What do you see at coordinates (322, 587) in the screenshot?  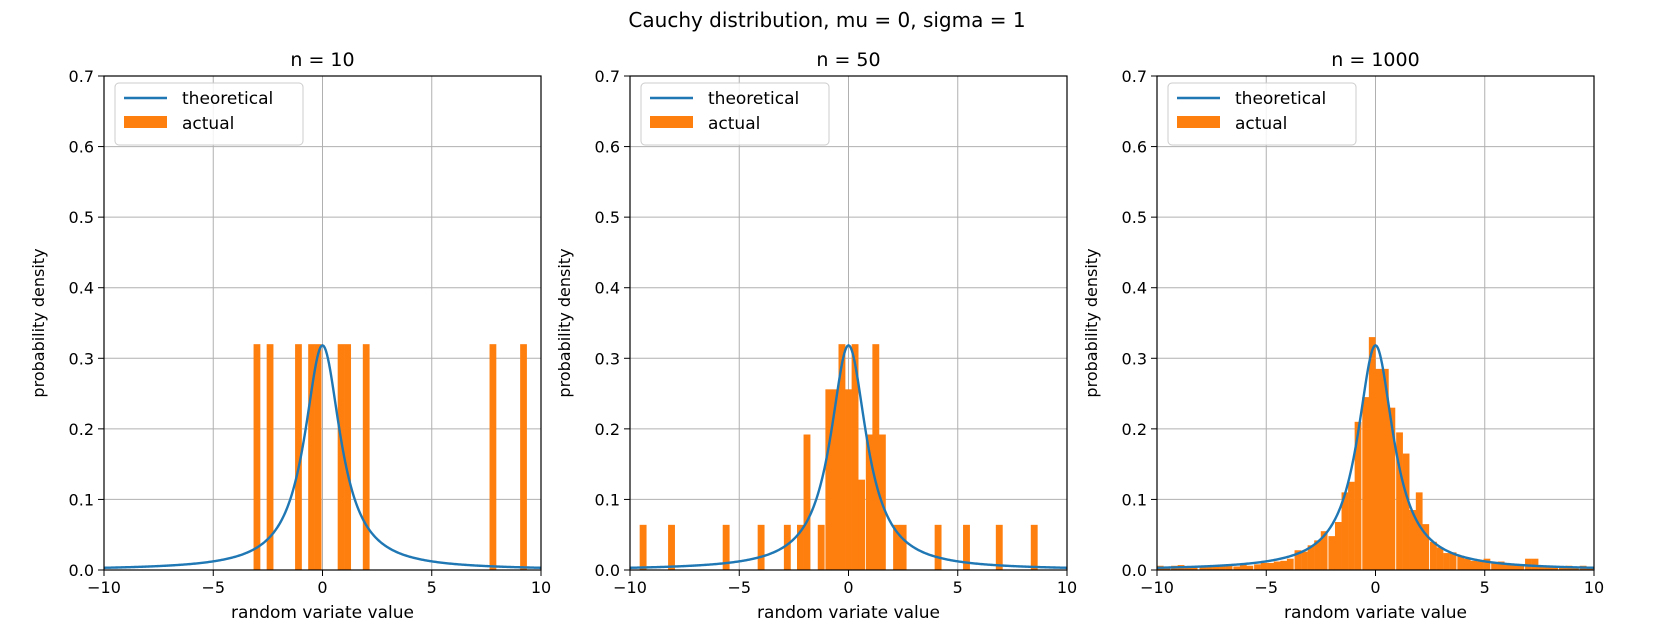 I see `chart-1-x-tick-label: 0` at bounding box center [322, 587].